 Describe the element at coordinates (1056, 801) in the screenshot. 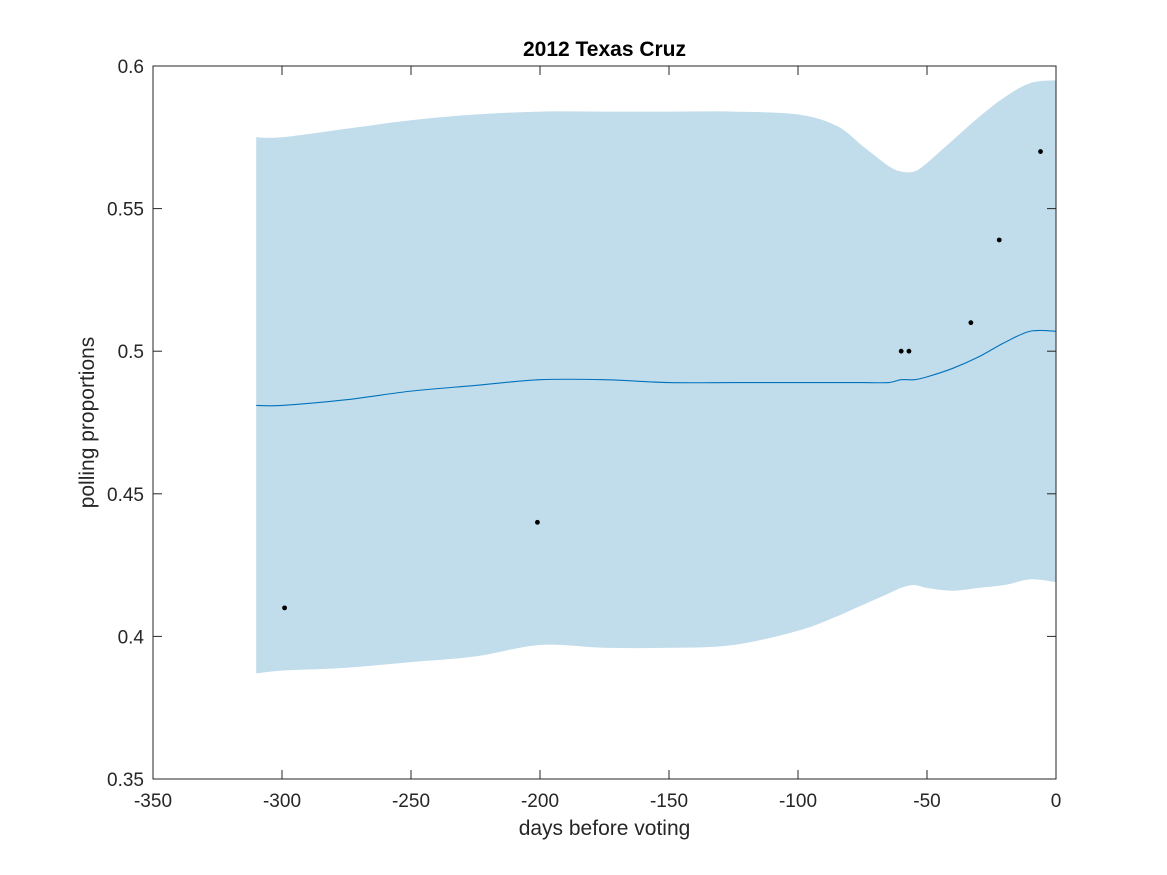

I see `x-tick-label: 0` at that location.